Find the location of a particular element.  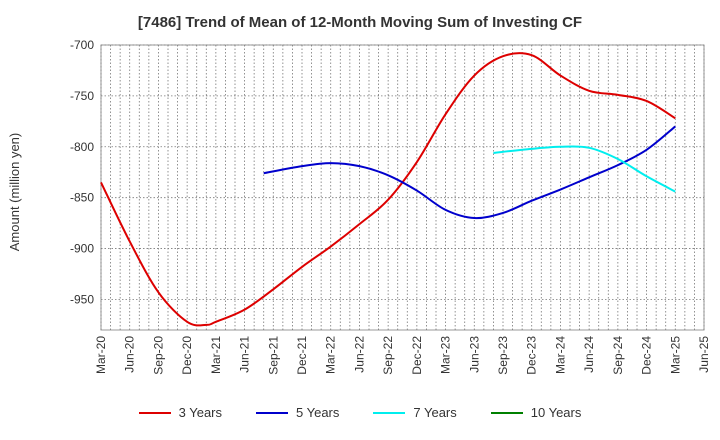

y-axis-label: Amount (million yen) is located at coordinates (14, 192).